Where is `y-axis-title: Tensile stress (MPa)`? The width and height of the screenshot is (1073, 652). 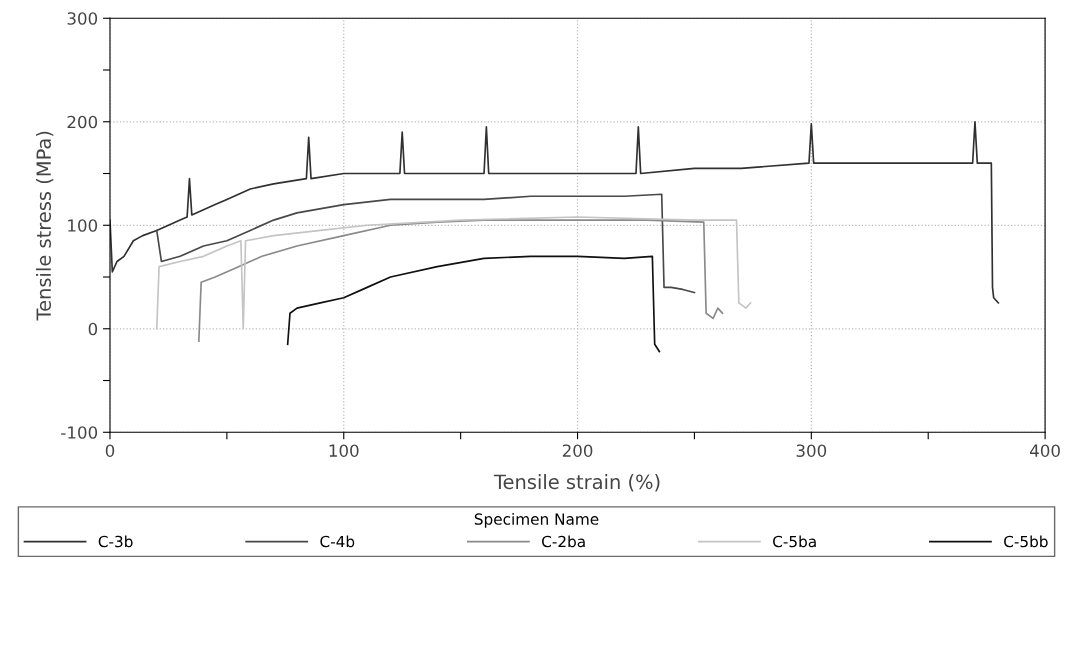 y-axis-title: Tensile stress (MPa) is located at coordinates (44, 226).